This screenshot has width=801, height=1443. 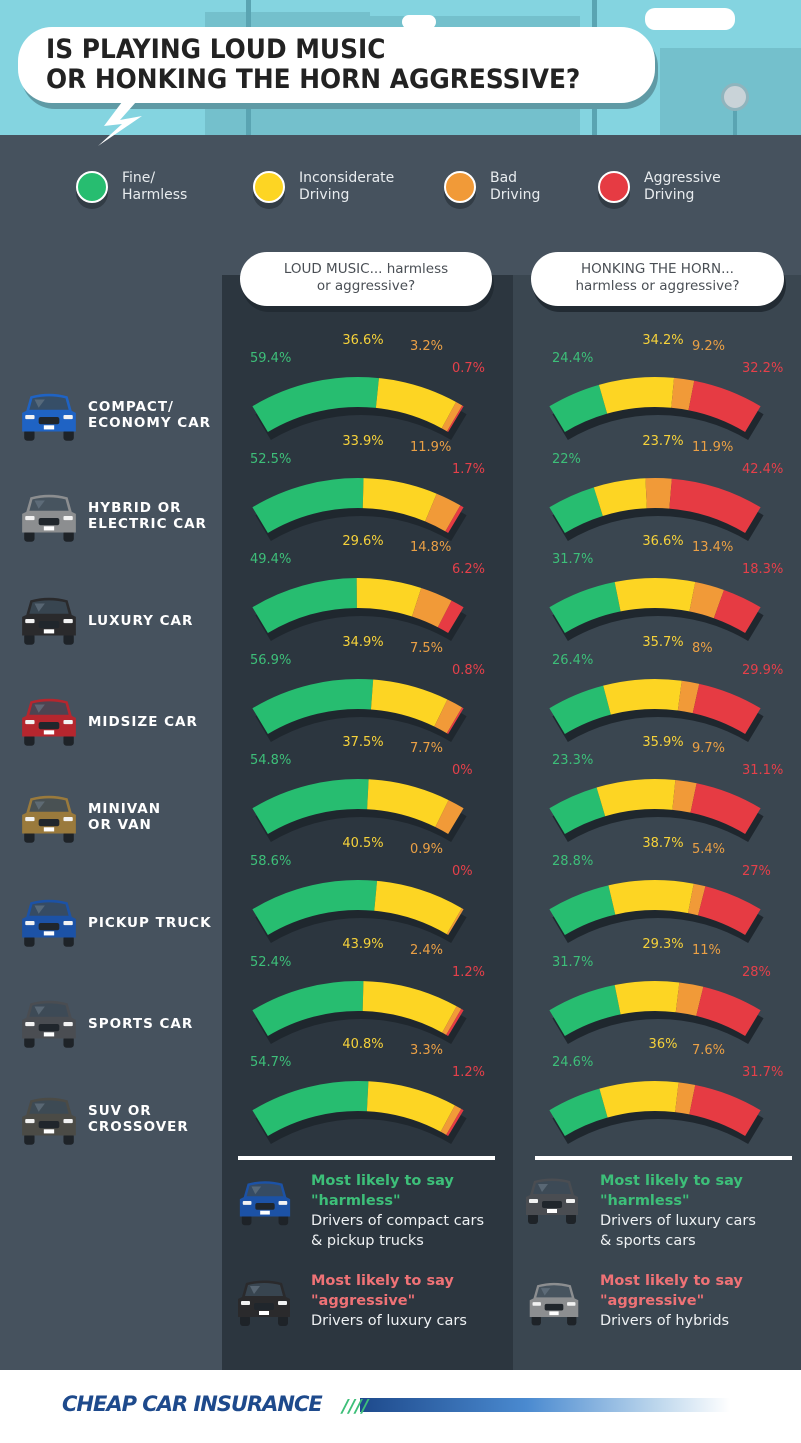 What do you see at coordinates (155, 195) in the screenshot?
I see `legend-label: Harmless` at bounding box center [155, 195].